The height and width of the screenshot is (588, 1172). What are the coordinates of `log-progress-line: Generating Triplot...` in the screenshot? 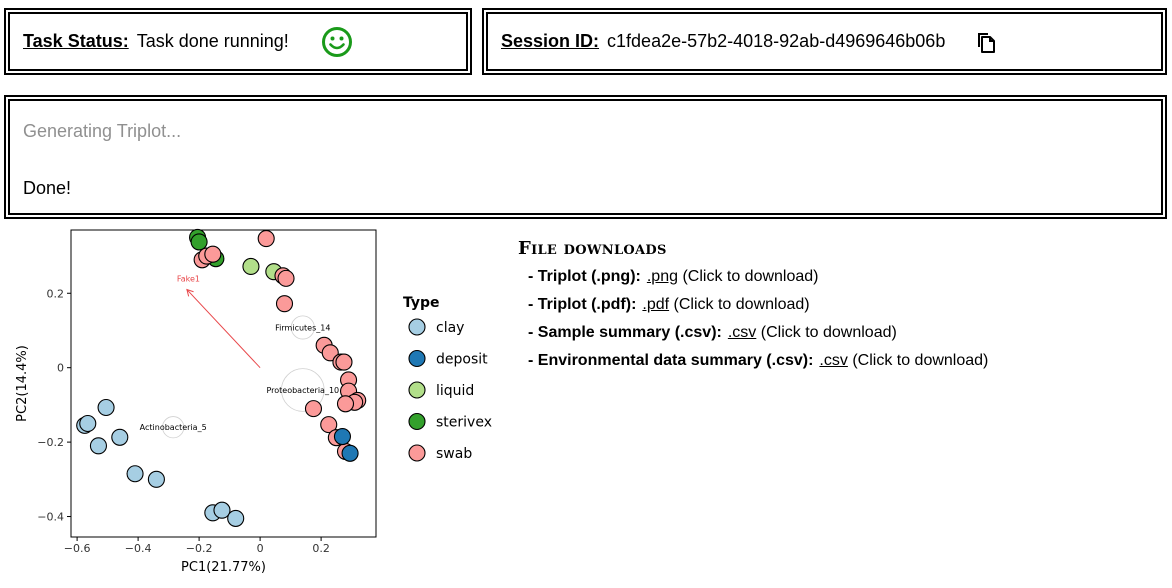 It's located at (102, 131).